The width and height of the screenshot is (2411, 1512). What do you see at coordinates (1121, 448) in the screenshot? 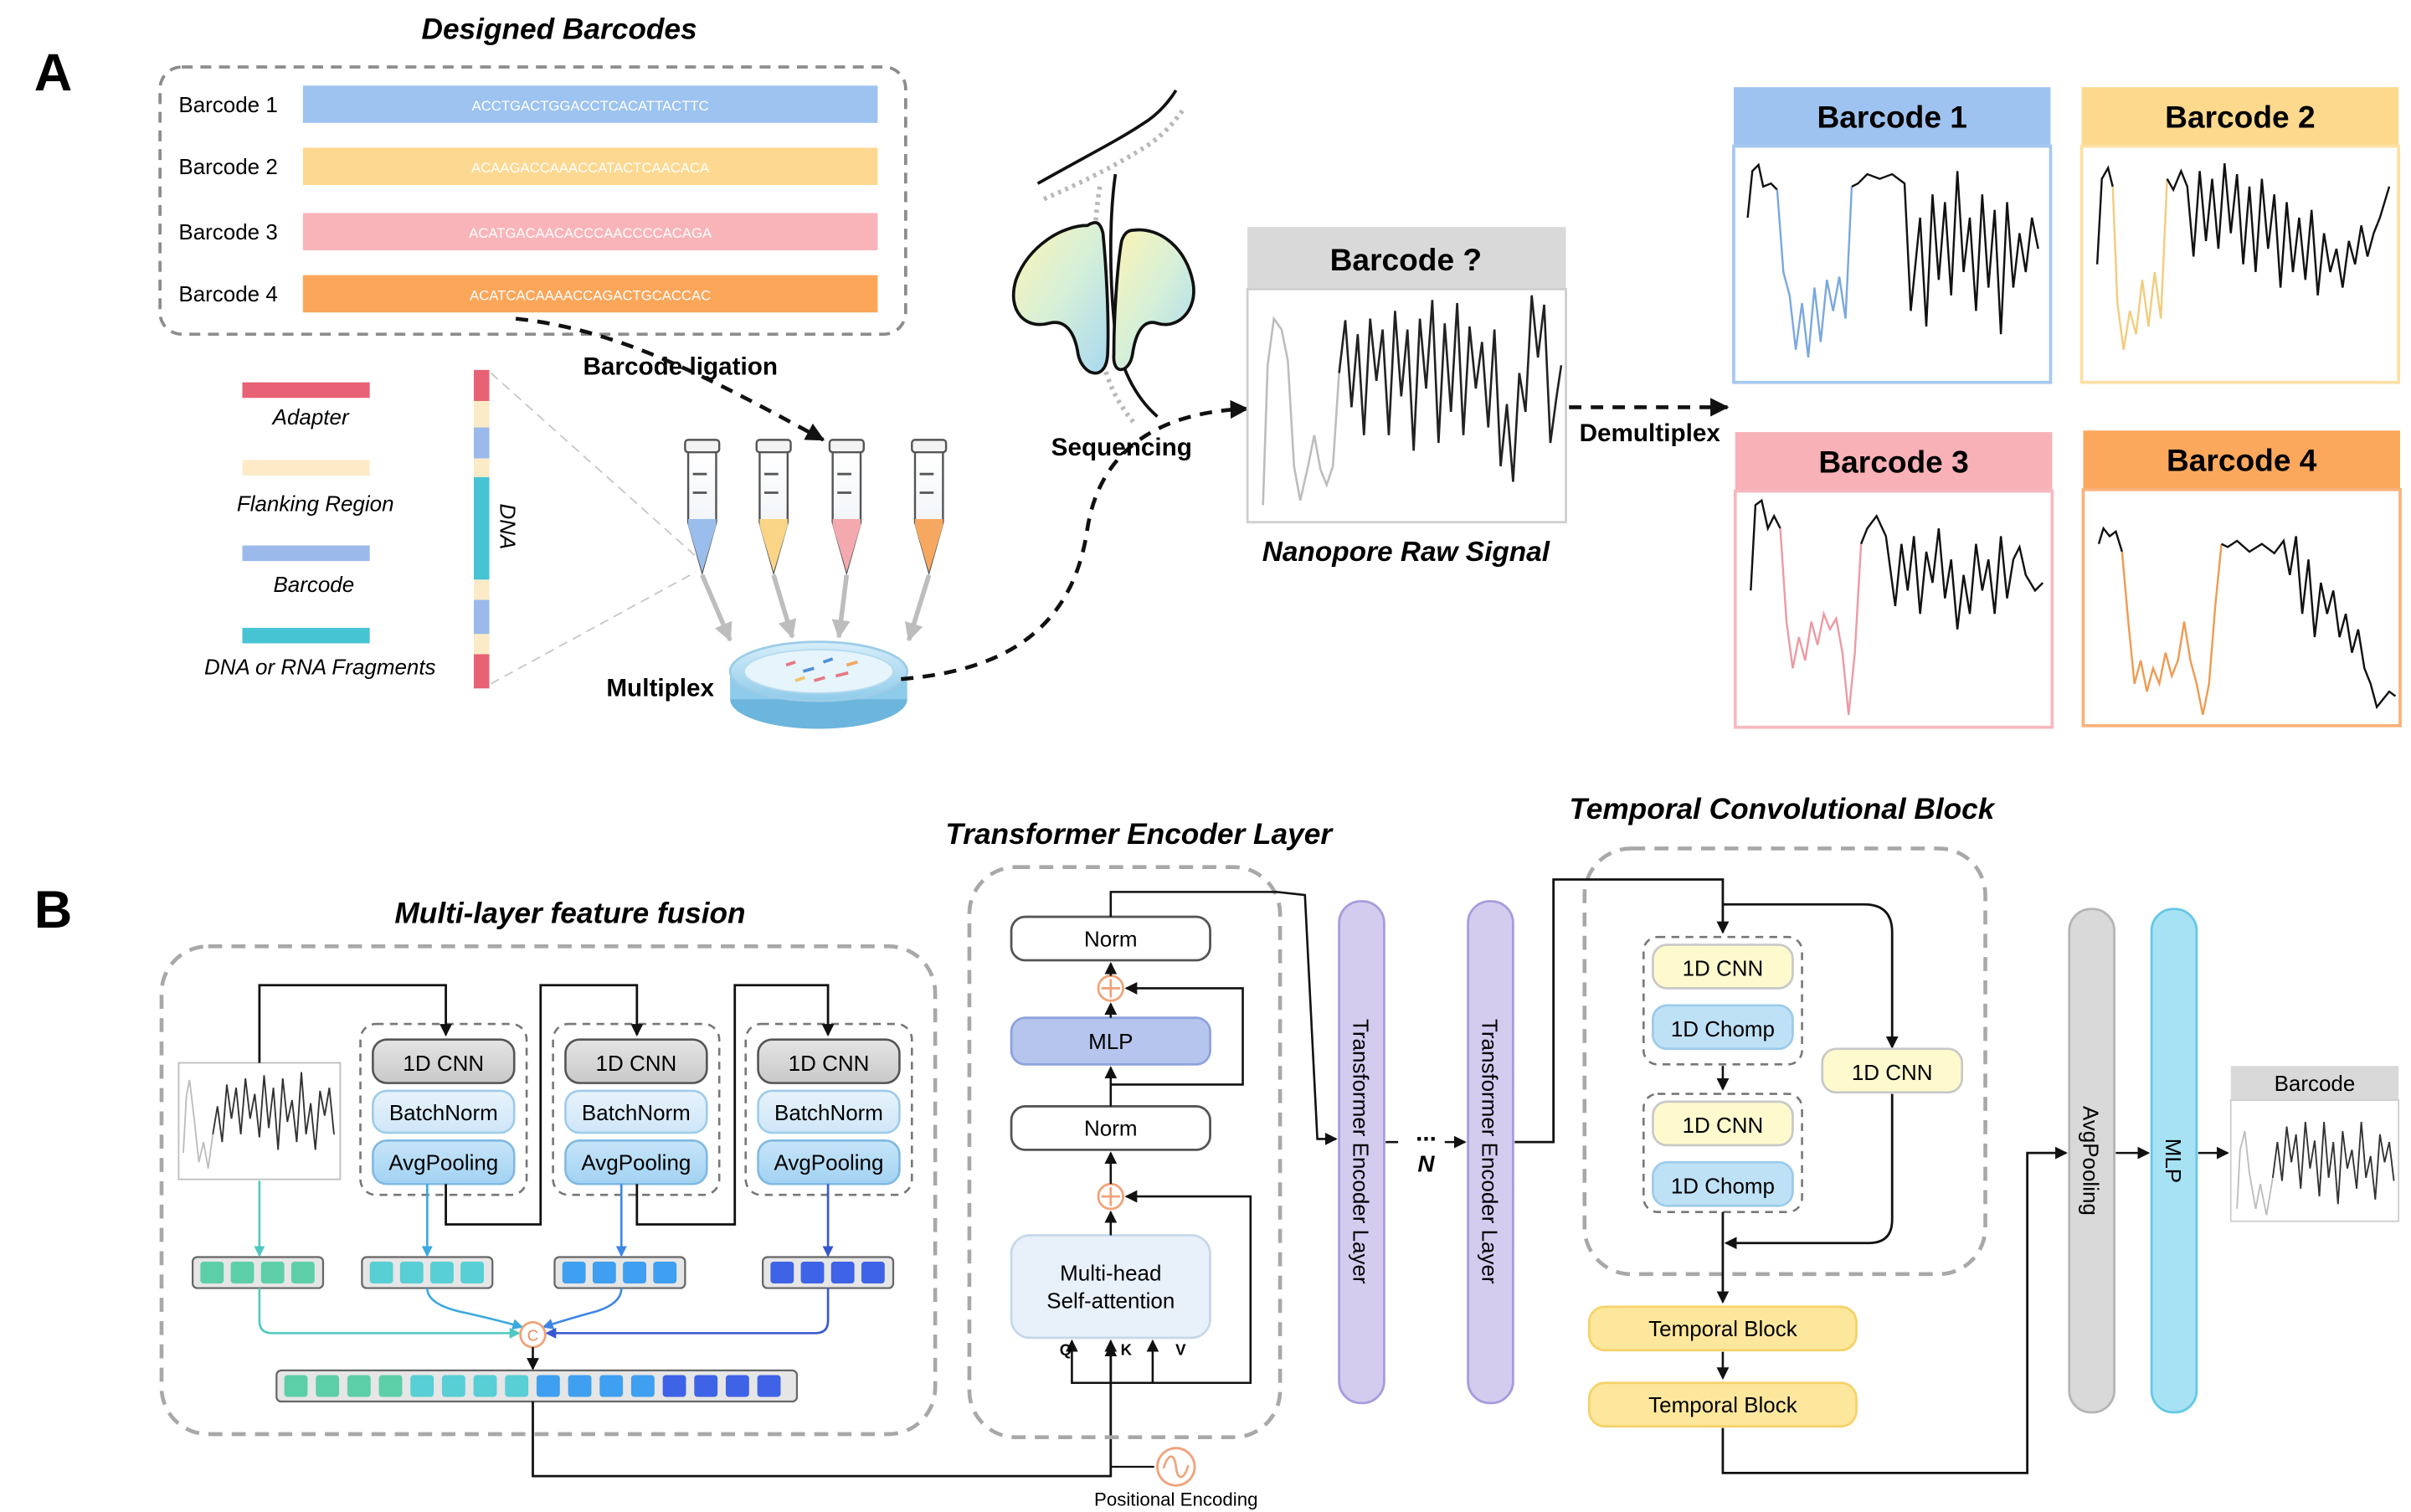
I see `sequencing-label: Sequencing` at bounding box center [1121, 448].